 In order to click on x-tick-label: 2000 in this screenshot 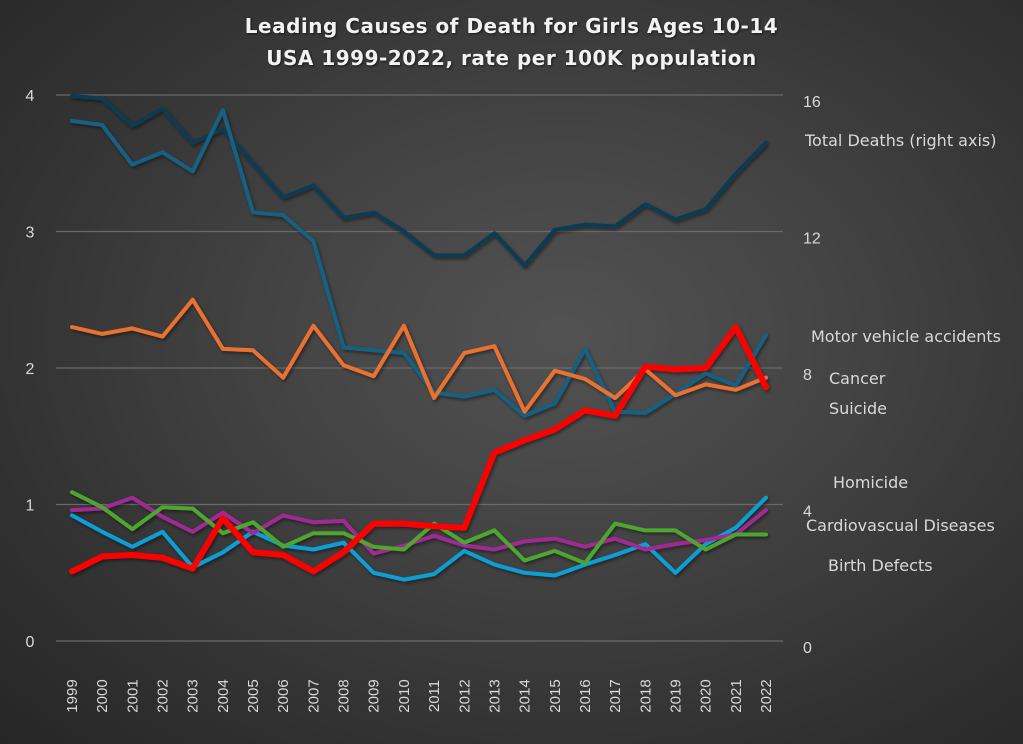, I will do `click(102, 695)`.